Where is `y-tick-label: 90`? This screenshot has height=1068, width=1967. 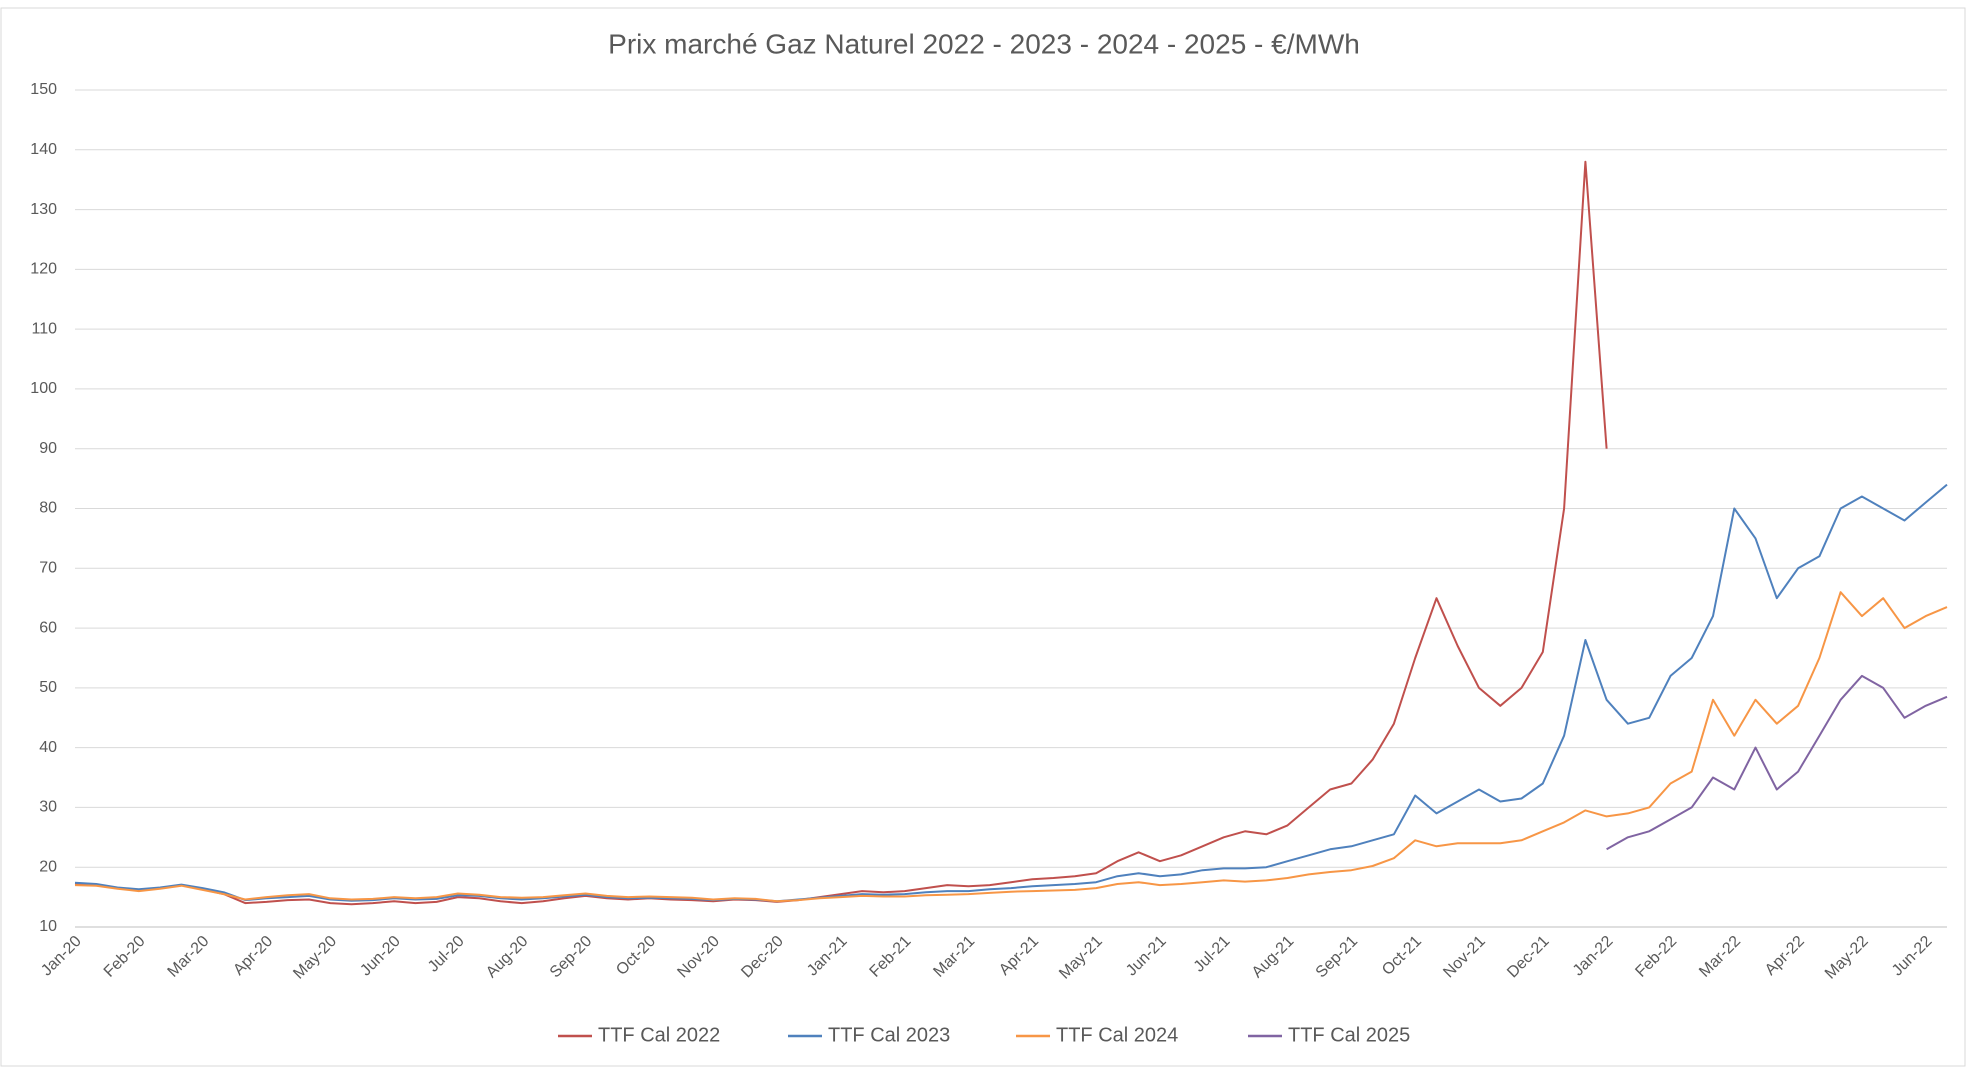 y-tick-label: 90 is located at coordinates (48, 448).